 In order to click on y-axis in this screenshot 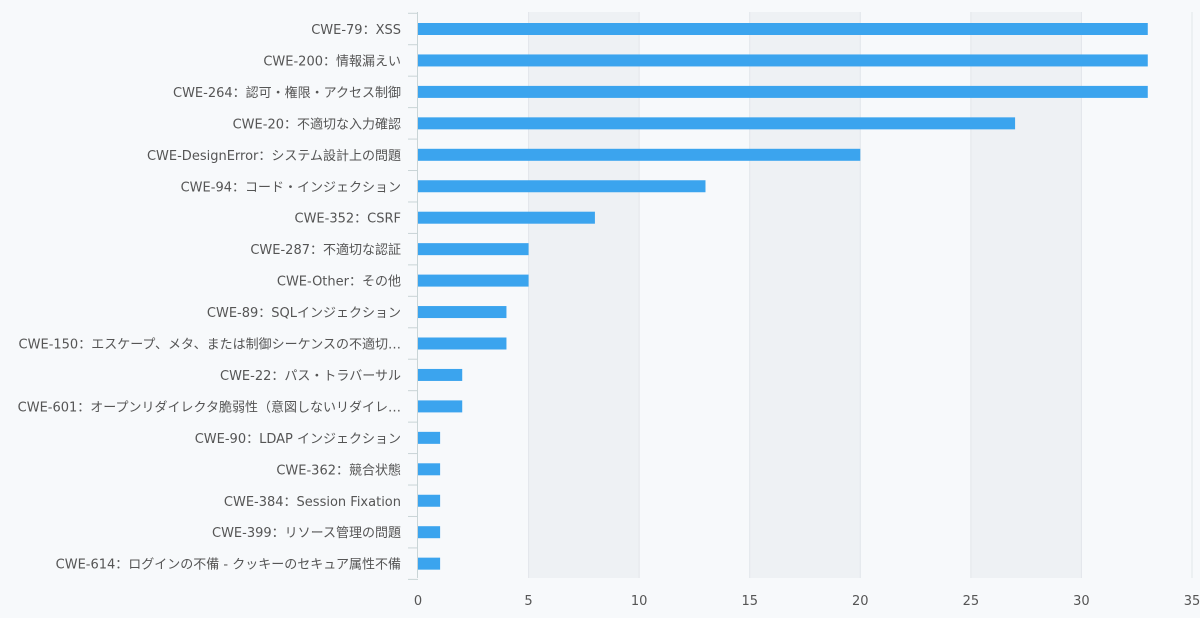, I will do `click(413, 296)`.